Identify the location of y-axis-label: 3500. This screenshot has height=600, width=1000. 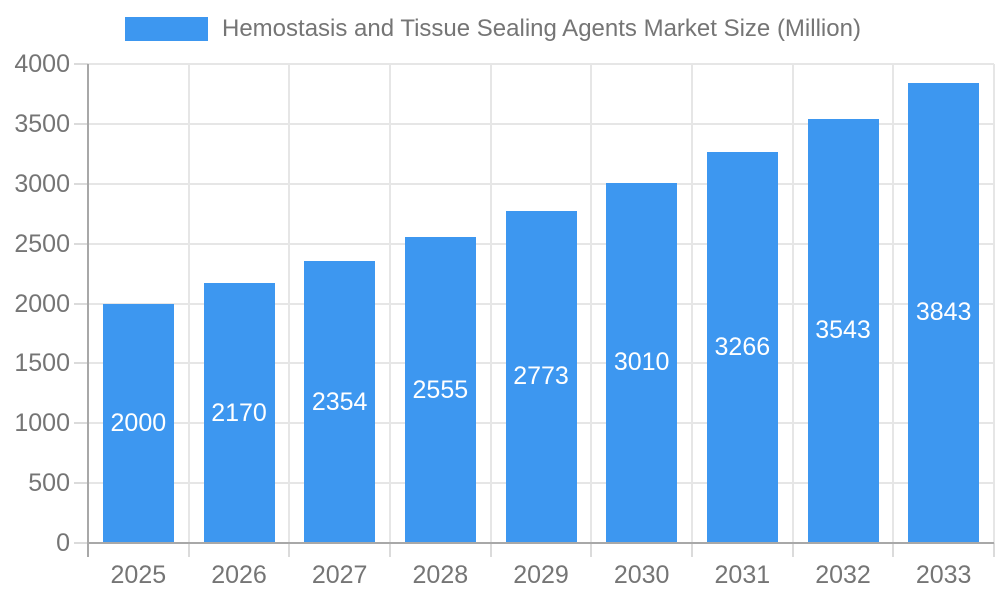
(42, 123).